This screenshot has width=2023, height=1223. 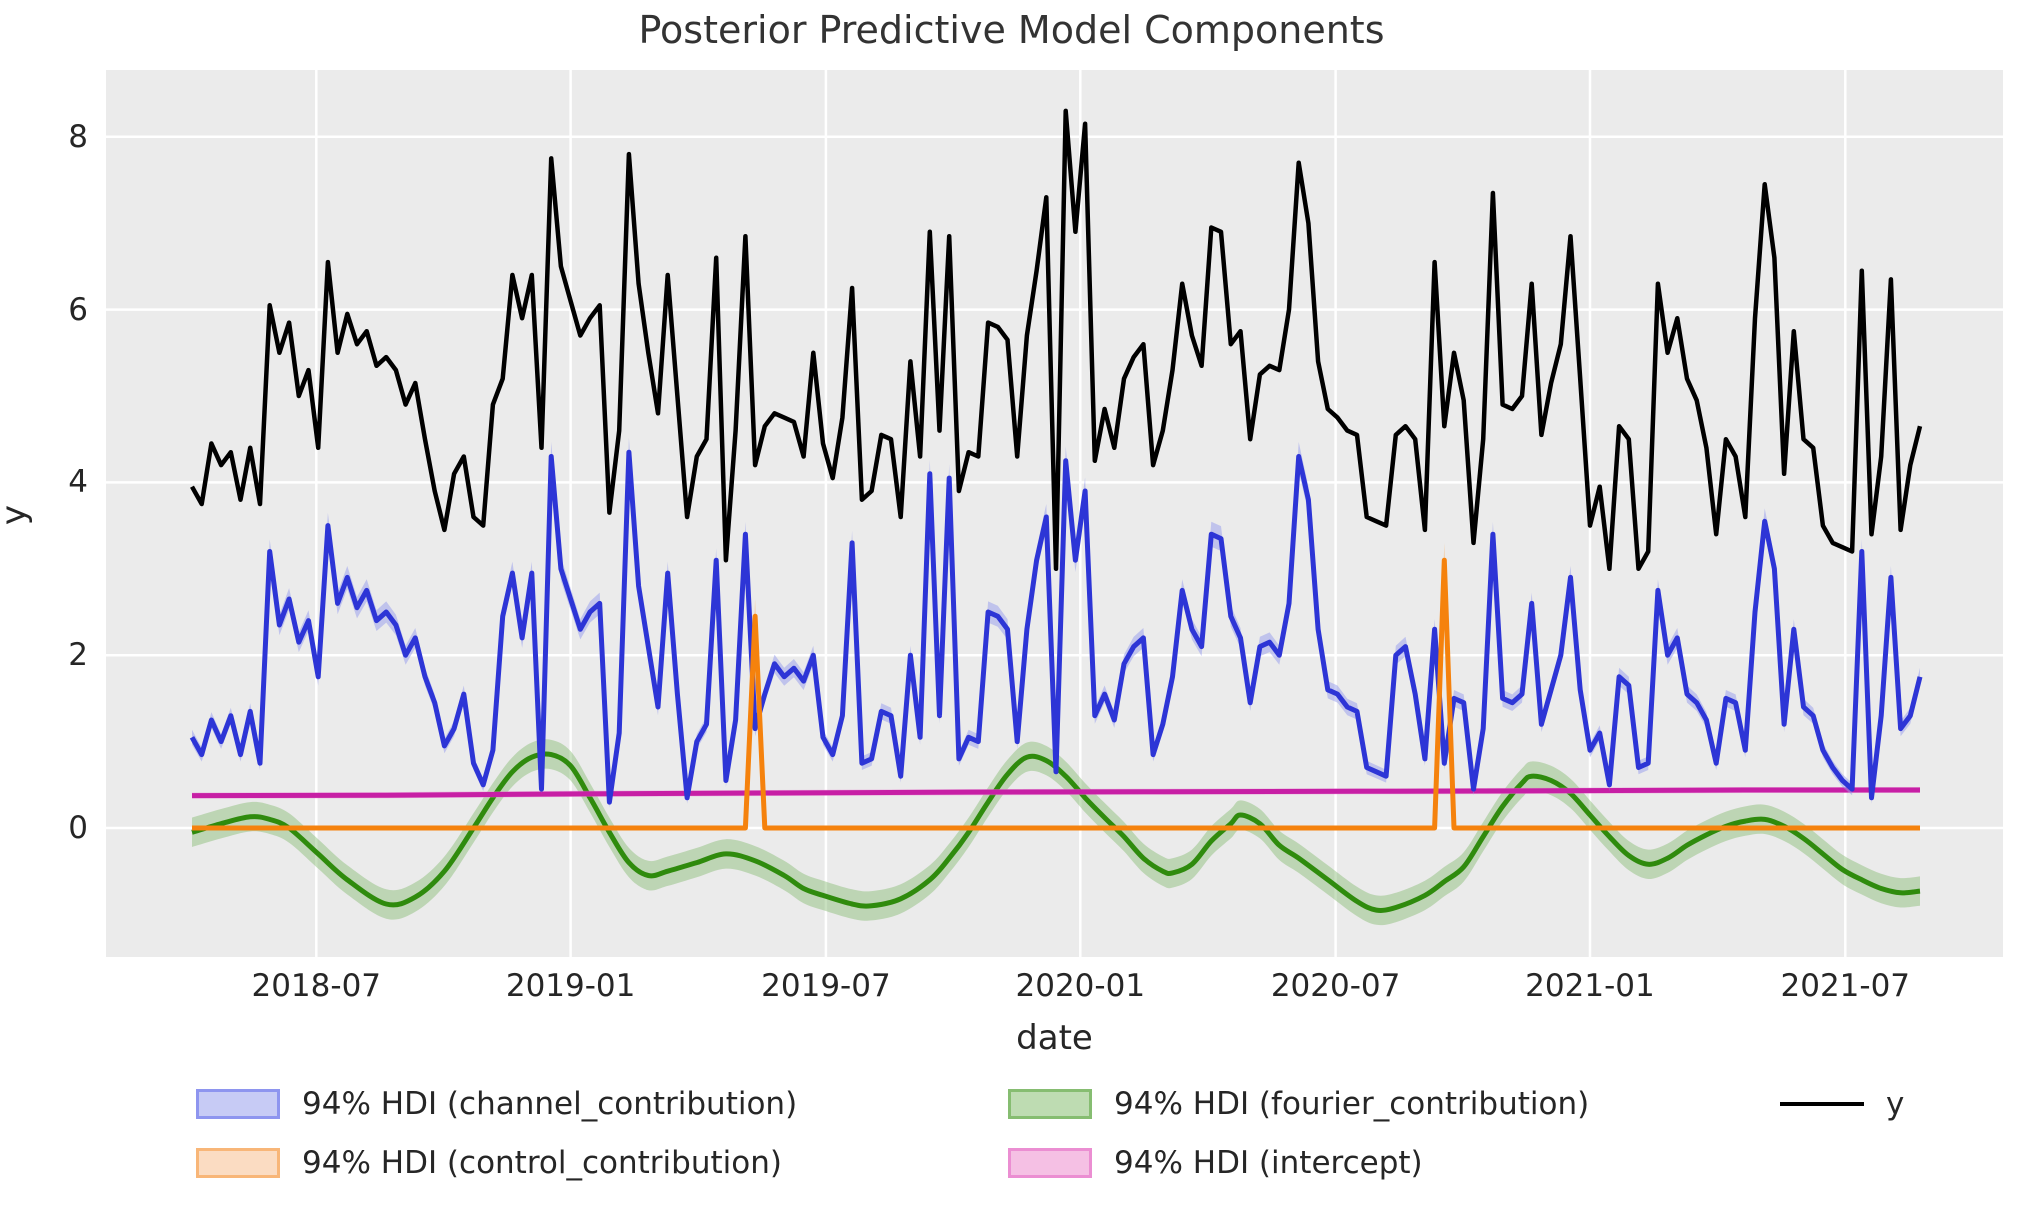 I want to click on x-tick-label: 2020-01, so click(x=1080, y=986).